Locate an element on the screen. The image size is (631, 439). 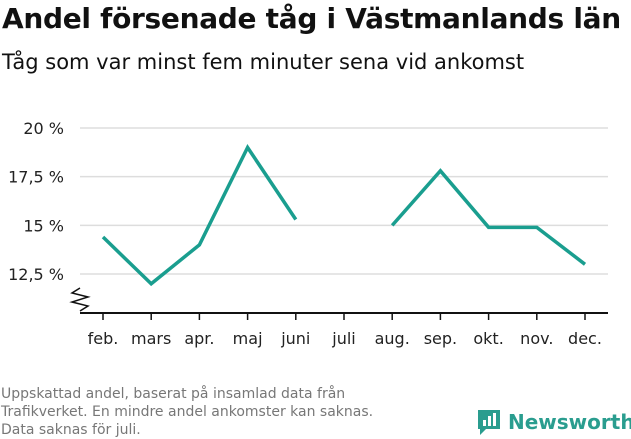
y-tick-label: 15 % is located at coordinates (43, 225).